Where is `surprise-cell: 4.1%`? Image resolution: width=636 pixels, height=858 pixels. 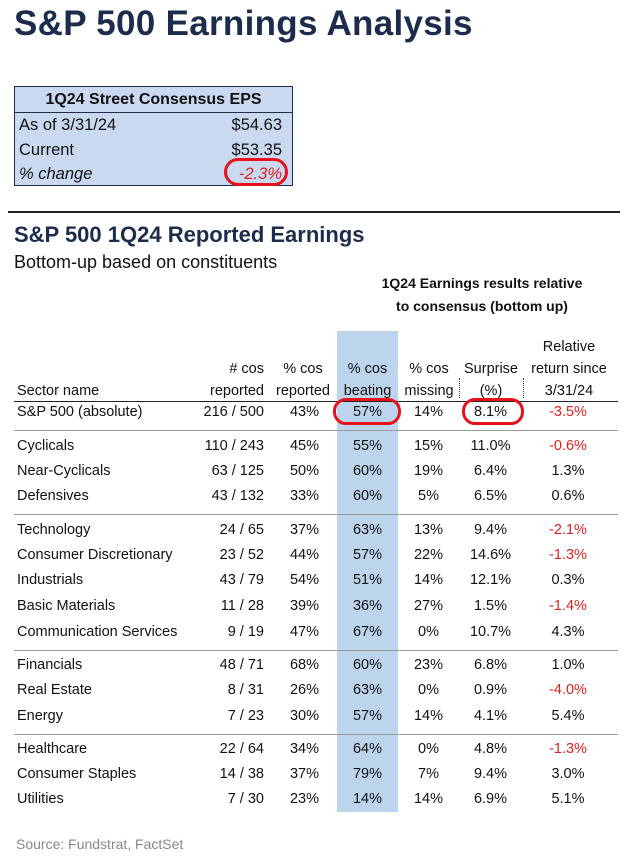 surprise-cell: 4.1% is located at coordinates (490, 716).